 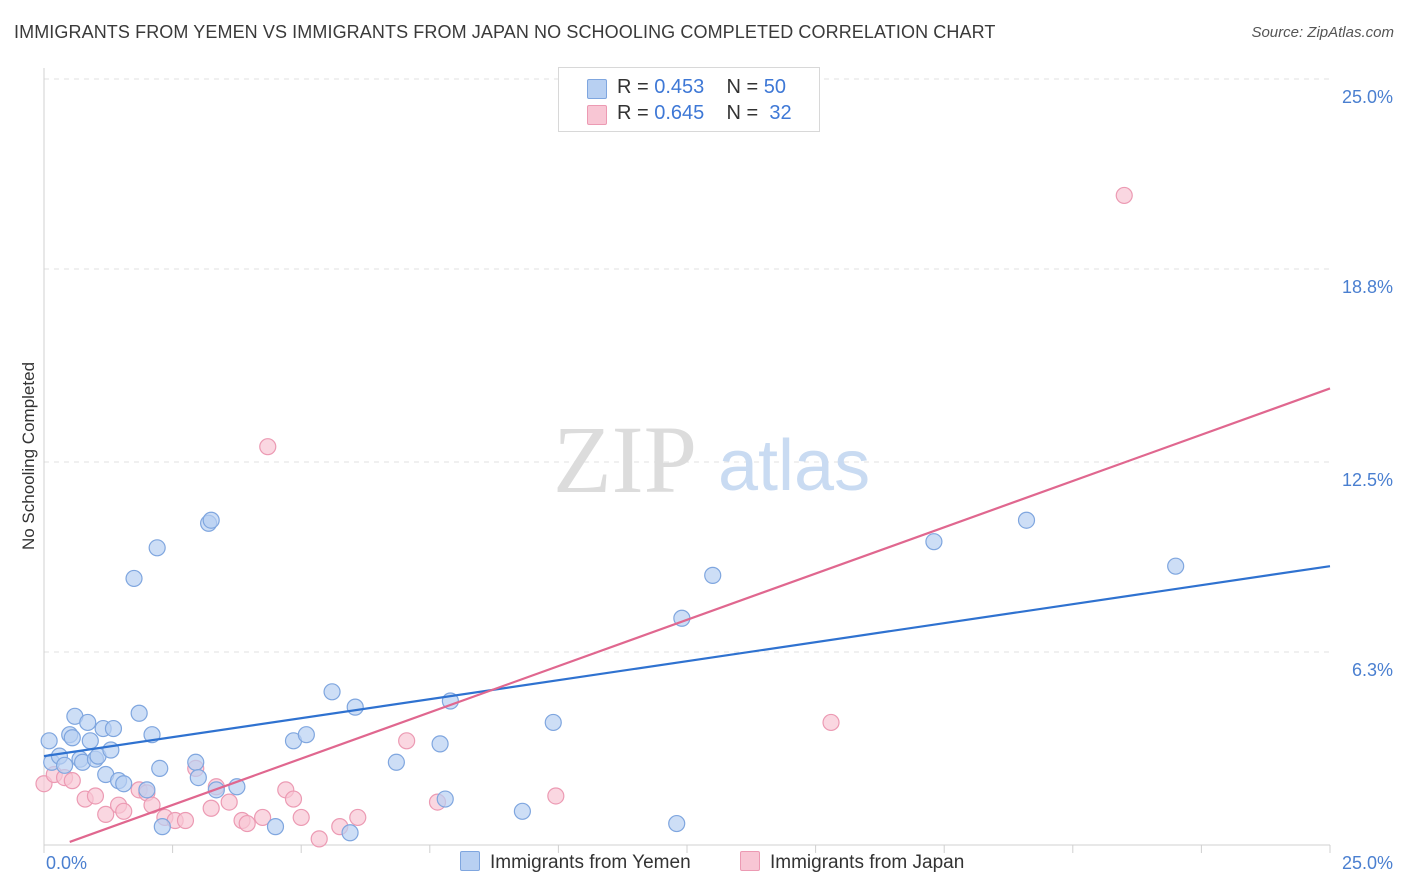 I want to click on y-axis-label: No Schooling Completed, so click(x=28, y=456).